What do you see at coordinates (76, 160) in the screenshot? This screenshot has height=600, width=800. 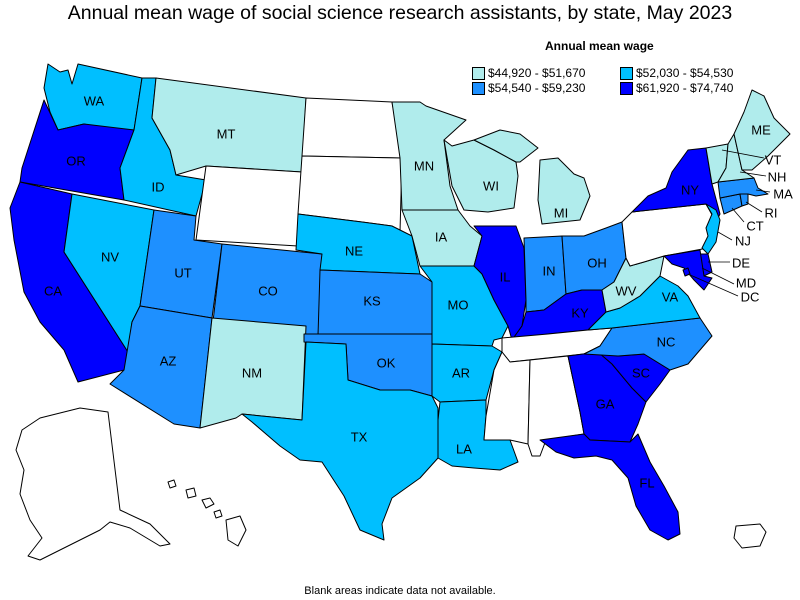 I see `label-OR: OR` at bounding box center [76, 160].